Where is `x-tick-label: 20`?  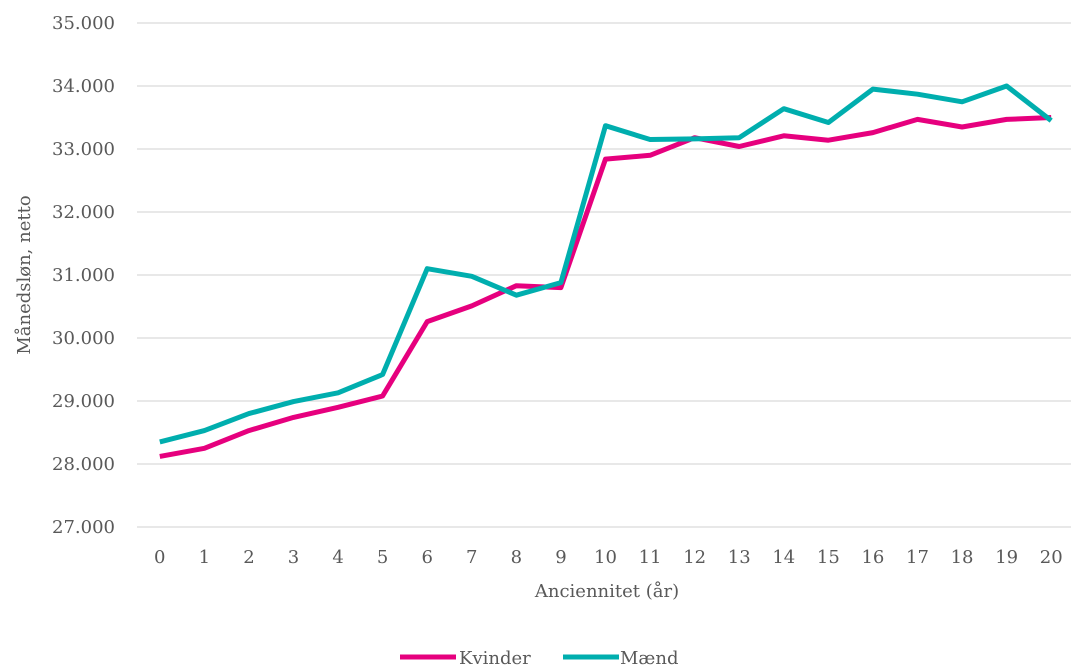 x-tick-label: 20 is located at coordinates (1051, 557).